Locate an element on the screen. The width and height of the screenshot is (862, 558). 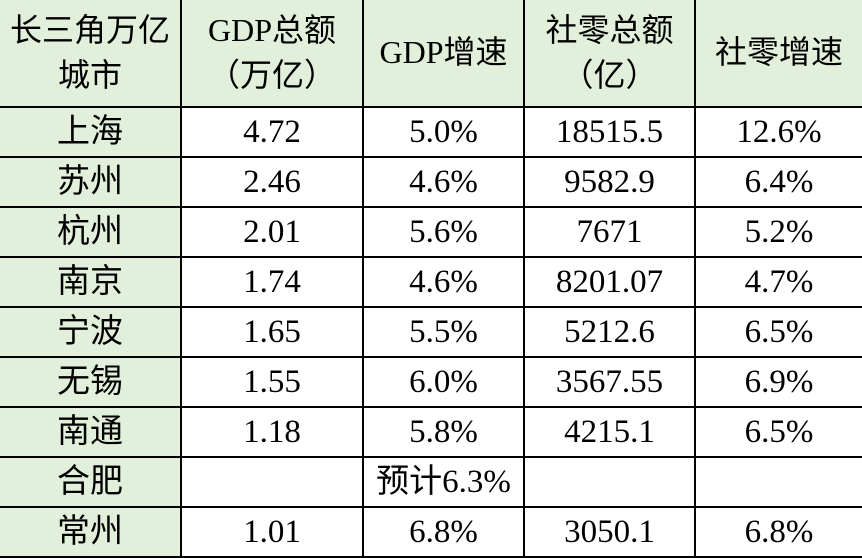
retail-cell: 9582.9 is located at coordinates (609, 182).